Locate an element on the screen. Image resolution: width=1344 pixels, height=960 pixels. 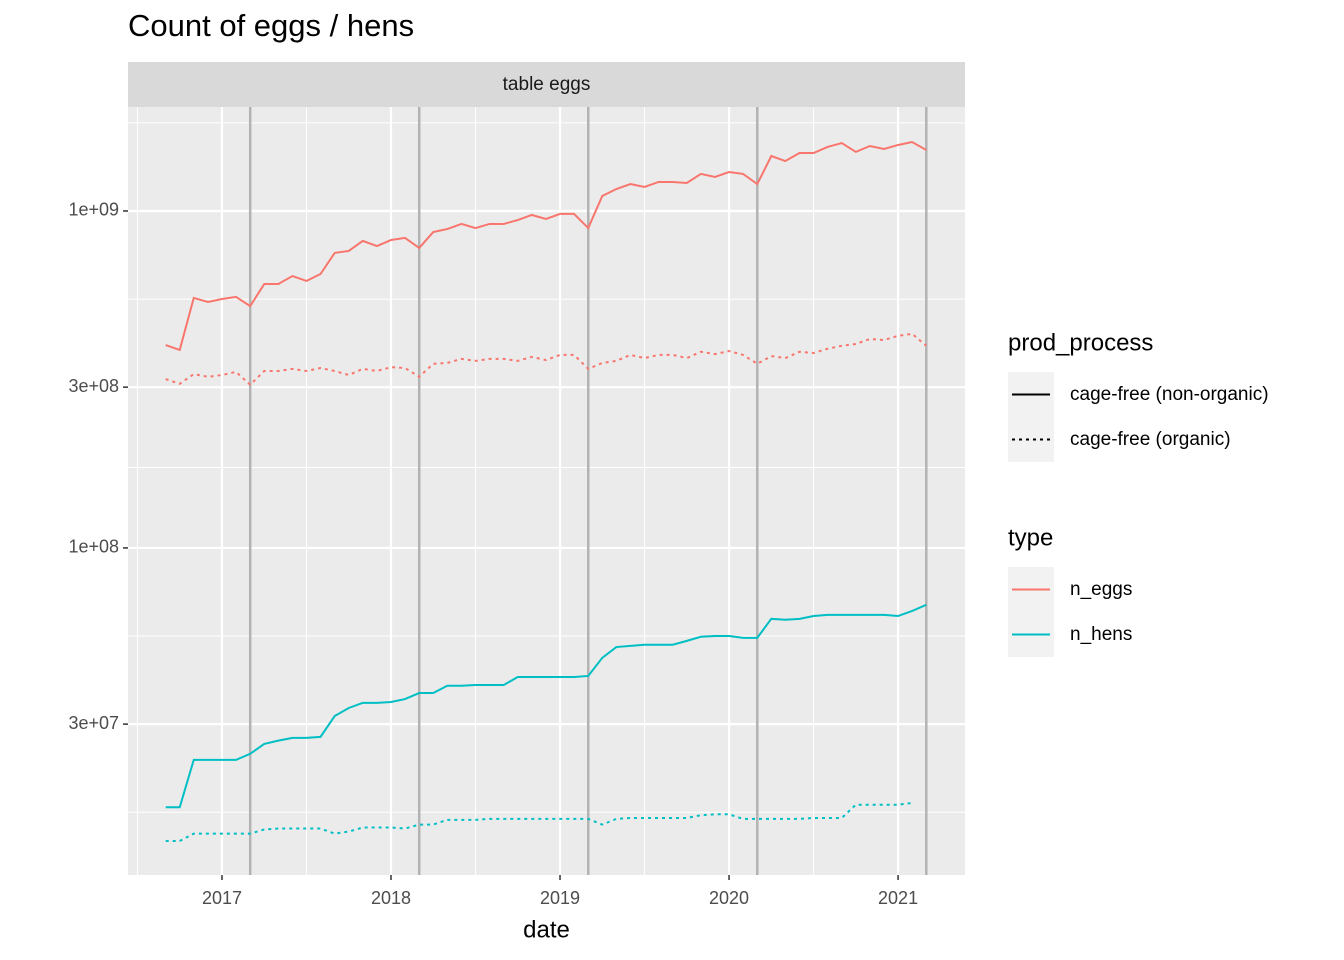
legend-title: prod_process is located at coordinates (1080, 342).